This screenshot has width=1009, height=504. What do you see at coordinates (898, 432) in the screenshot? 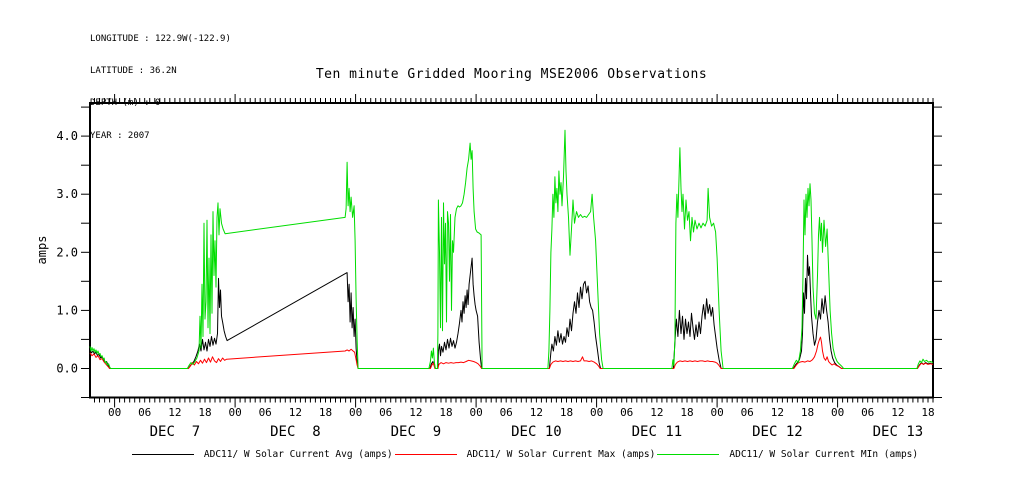
I see `x-day-label: DEC 13` at bounding box center [898, 432].